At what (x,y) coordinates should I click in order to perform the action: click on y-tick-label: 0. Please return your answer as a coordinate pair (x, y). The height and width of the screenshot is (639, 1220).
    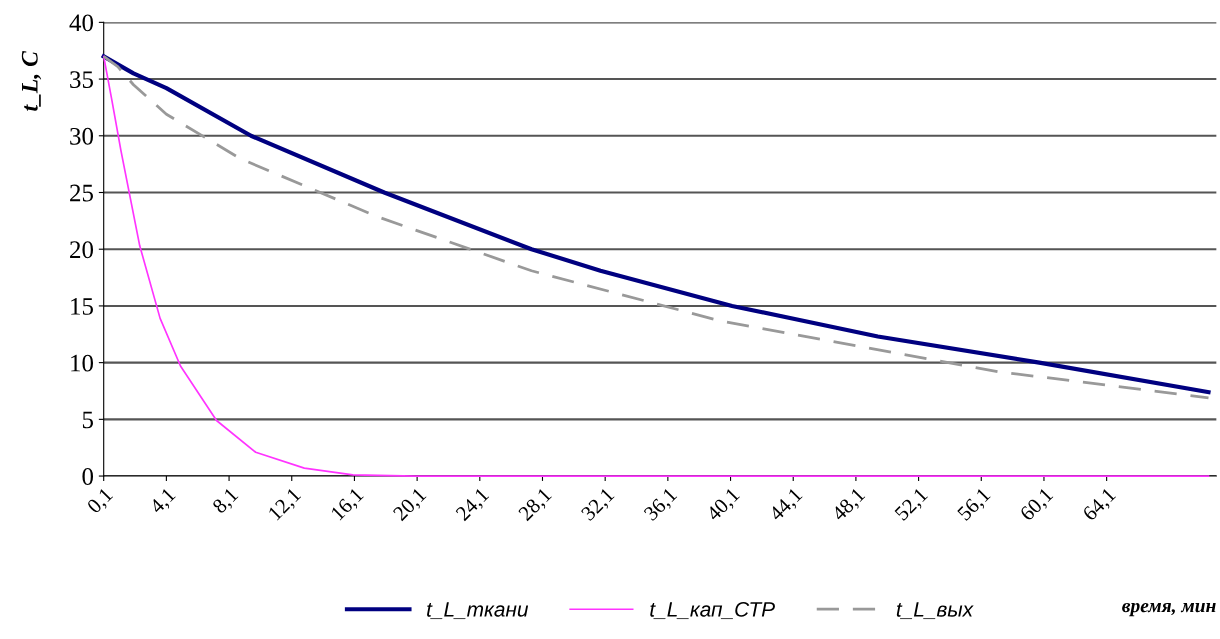
    Looking at the image, I should click on (88, 476).